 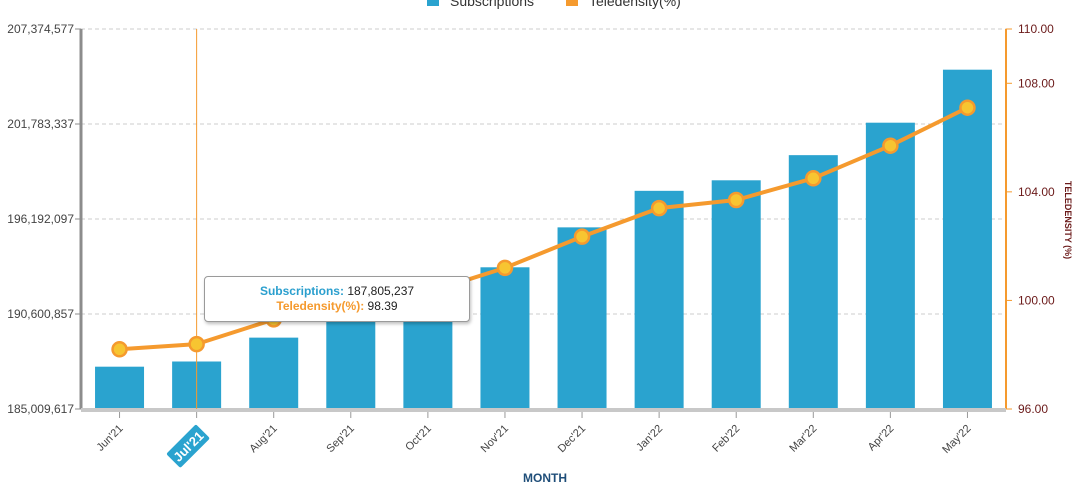 I want to click on y-right-tick-label: 108.00, so click(x=1036, y=83).